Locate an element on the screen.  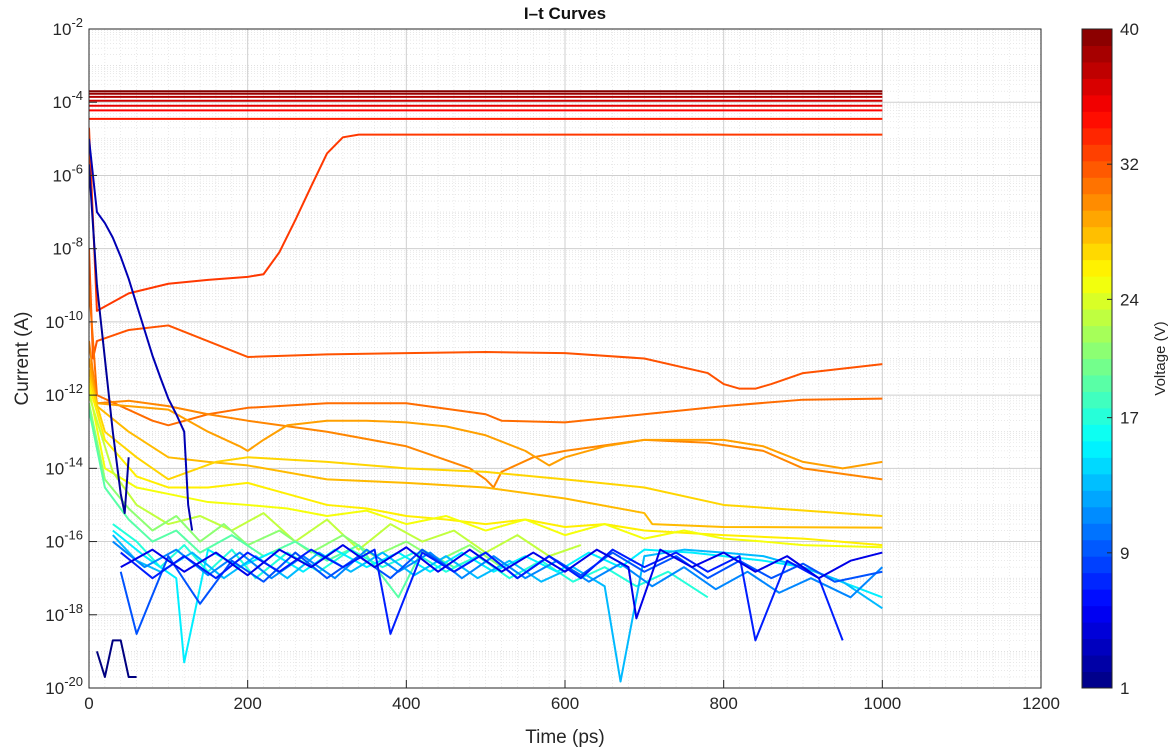
y-tick-label: 10⁻¹² is located at coordinates (64, 393).